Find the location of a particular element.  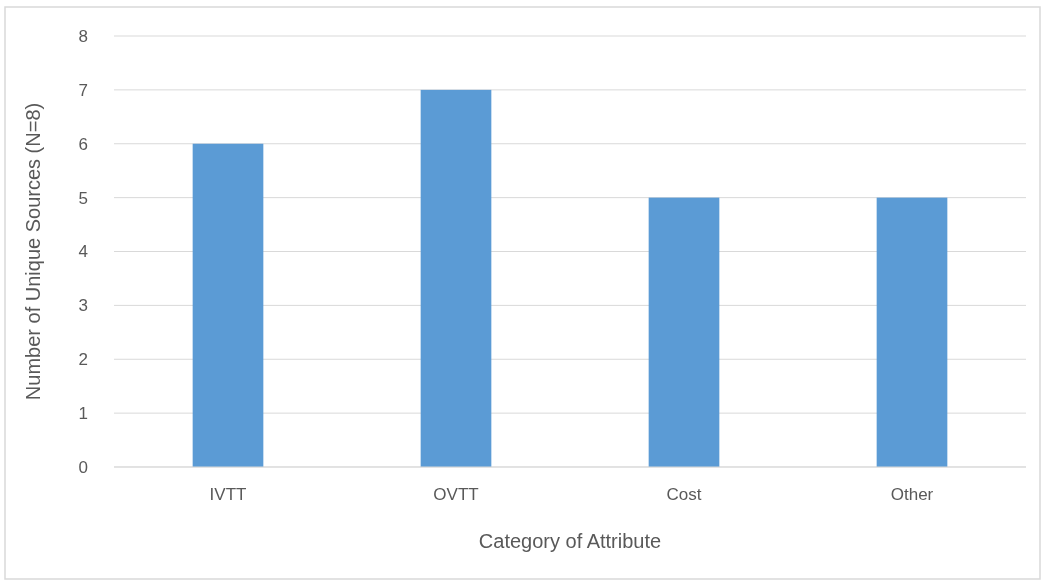

x-tick-label: Cost is located at coordinates (684, 494).